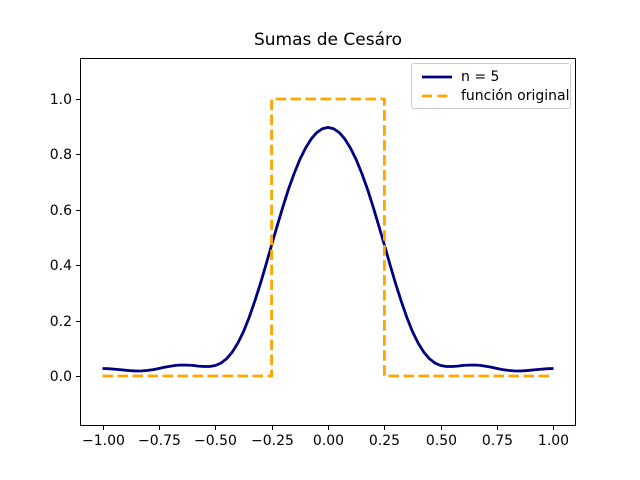 This screenshot has height=480, width=640. I want to click on y-tick-label: 0.2, so click(61, 322).